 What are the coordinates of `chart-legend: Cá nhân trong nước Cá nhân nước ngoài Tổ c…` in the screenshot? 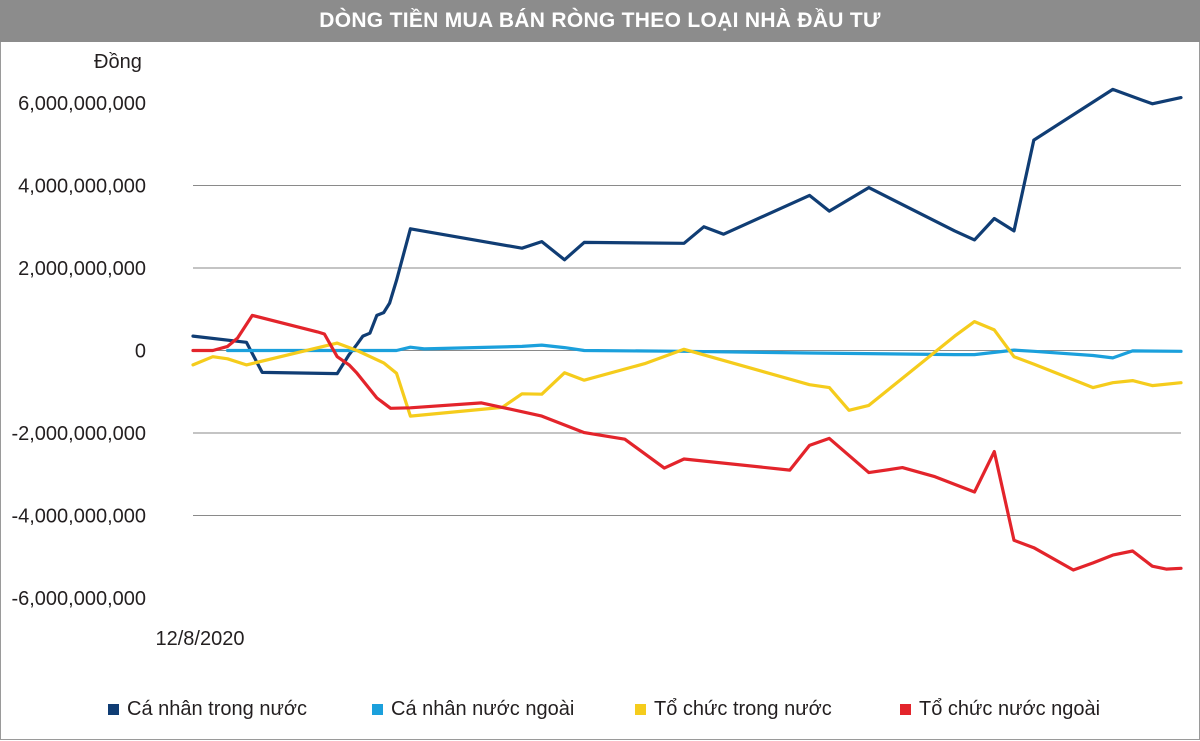 It's located at (600, 713).